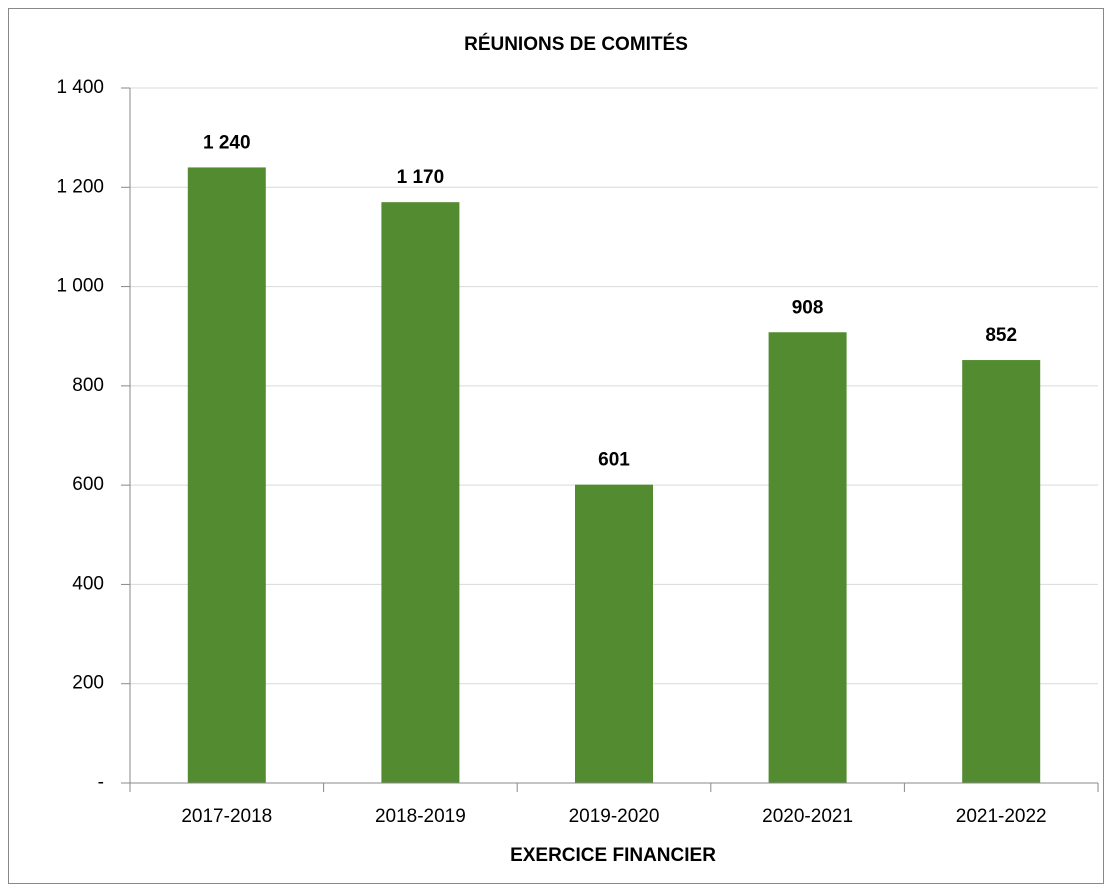 This screenshot has height=892, width=1112. I want to click on value-label: 908, so click(808, 307).